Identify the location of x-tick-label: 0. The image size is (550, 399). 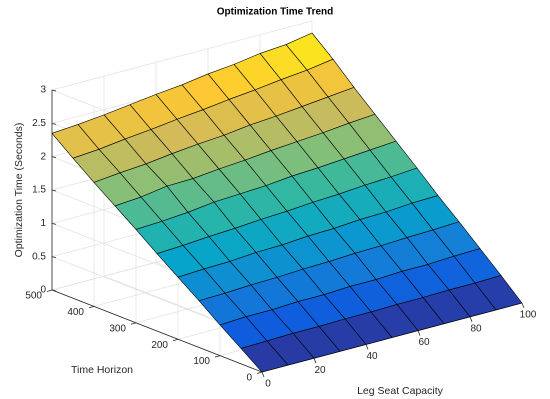
(268, 384).